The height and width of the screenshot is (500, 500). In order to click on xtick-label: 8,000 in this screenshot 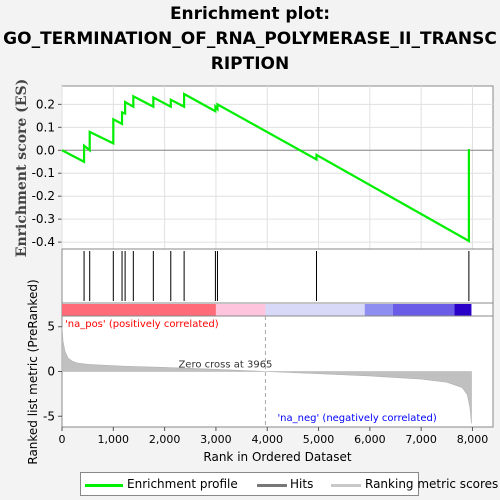, I will do `click(473, 439)`.